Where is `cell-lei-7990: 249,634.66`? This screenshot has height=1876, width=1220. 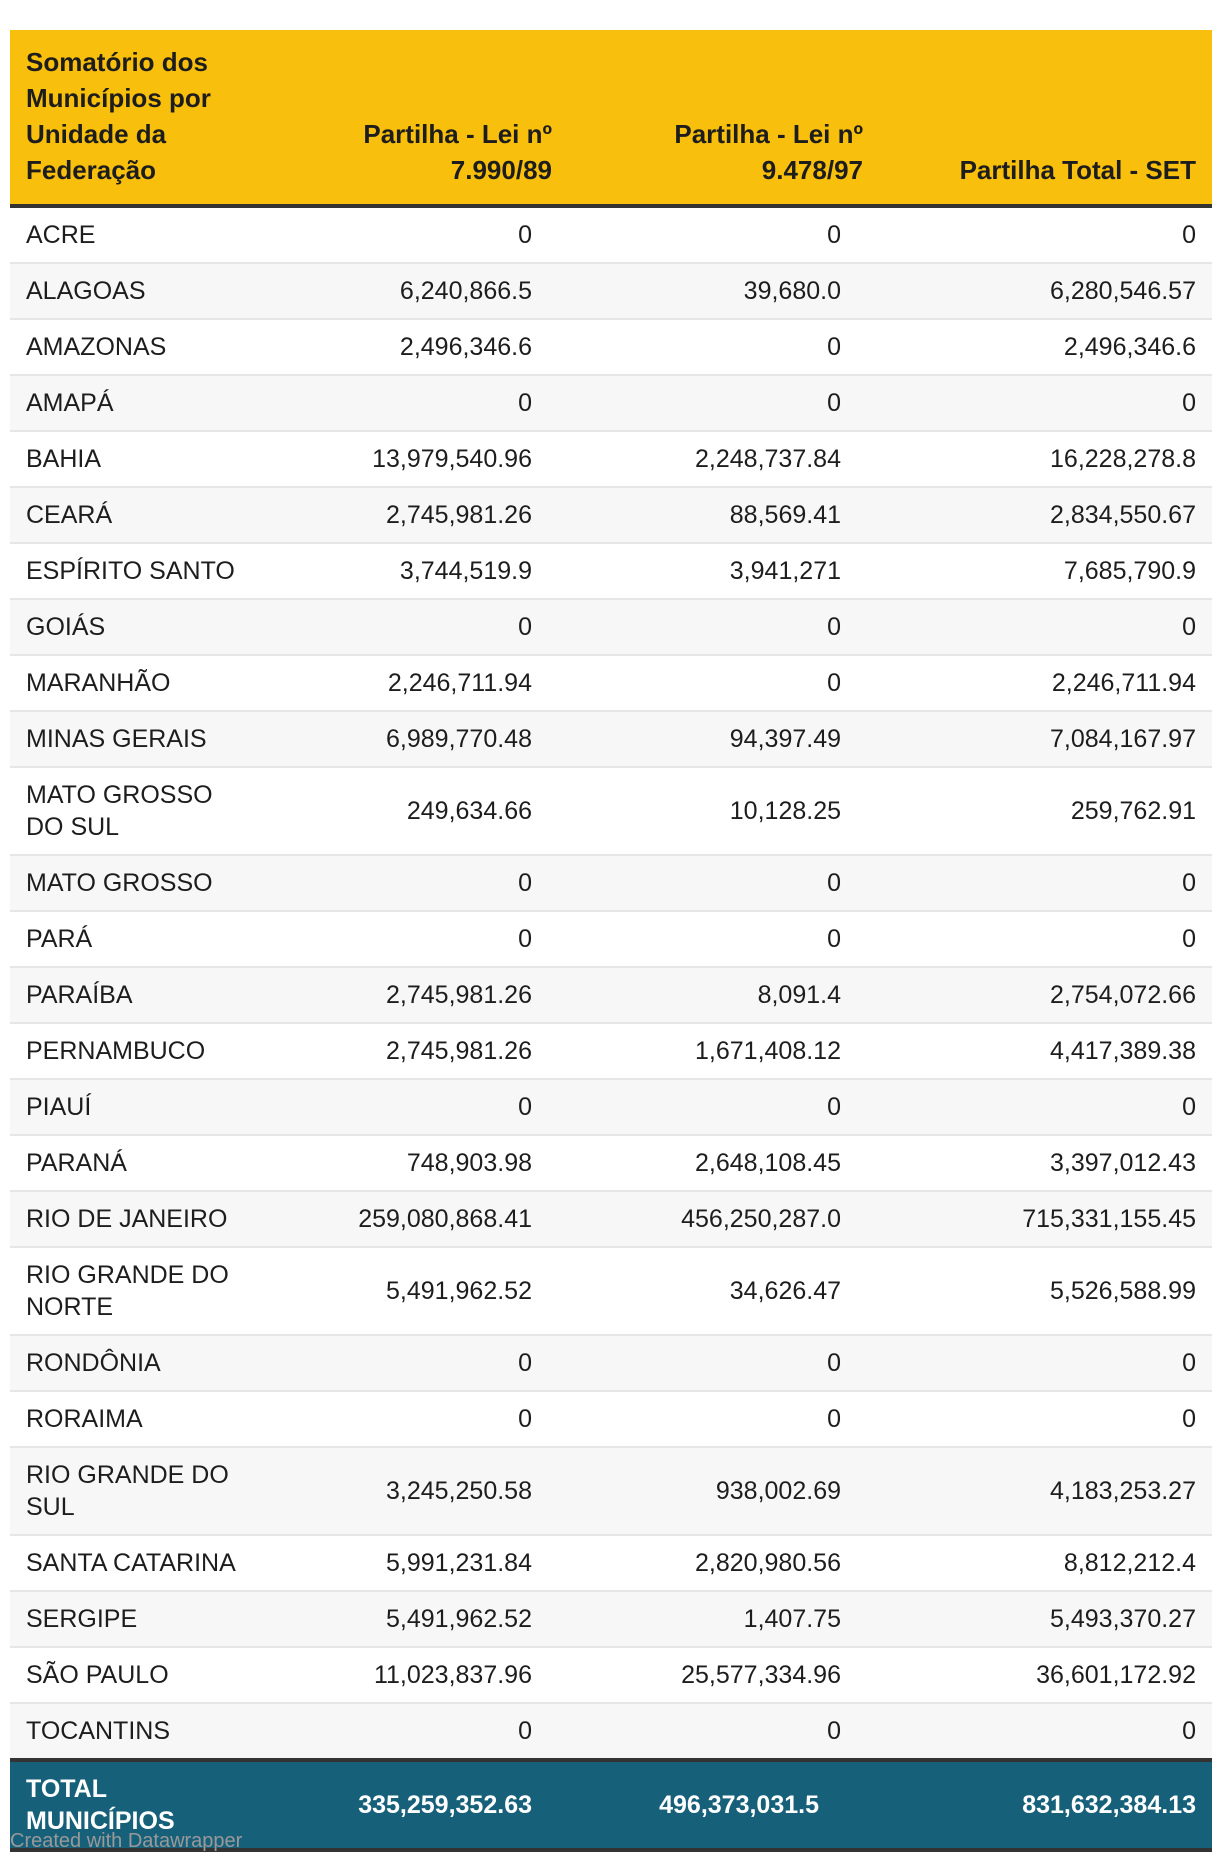
cell-lei-7990: 249,634.66 is located at coordinates (414, 811).